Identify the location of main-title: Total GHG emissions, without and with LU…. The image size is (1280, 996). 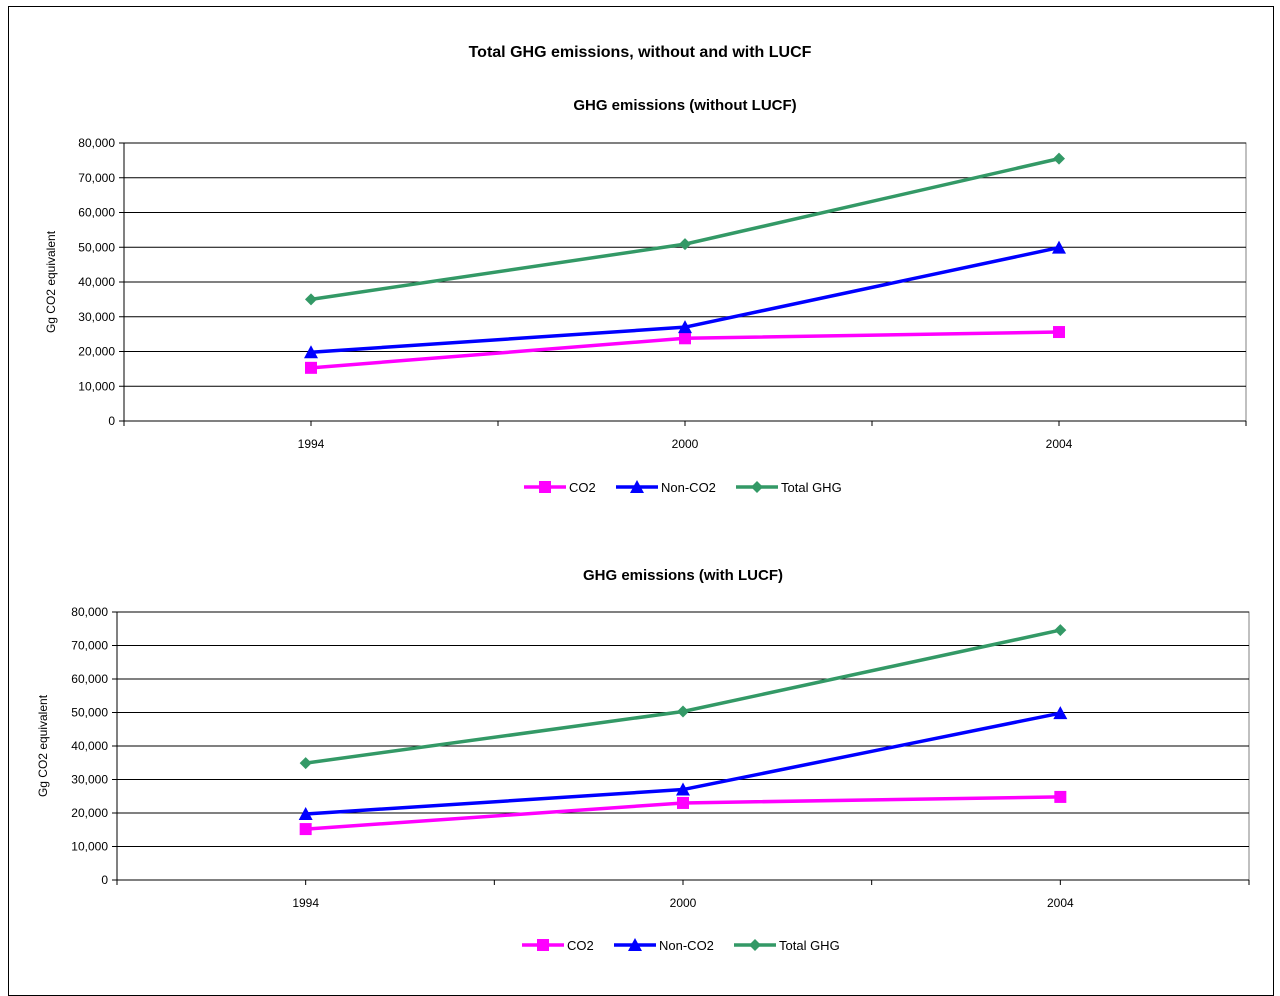
(640, 52).